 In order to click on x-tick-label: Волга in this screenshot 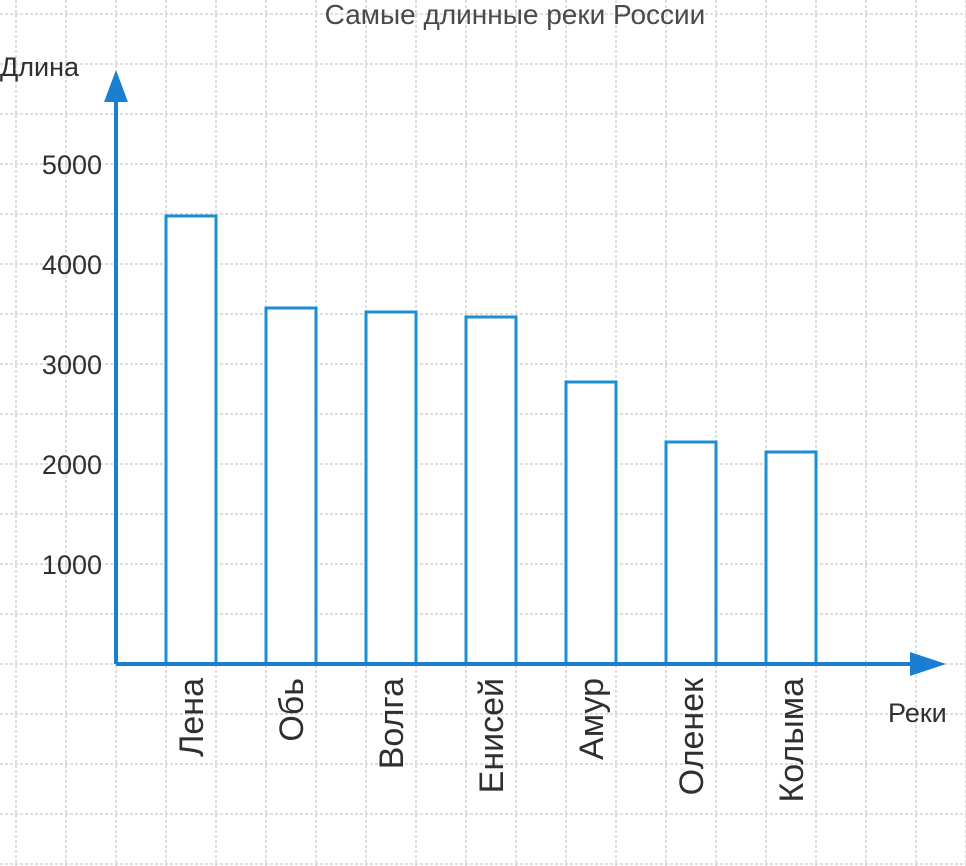, I will do `click(392, 723)`.